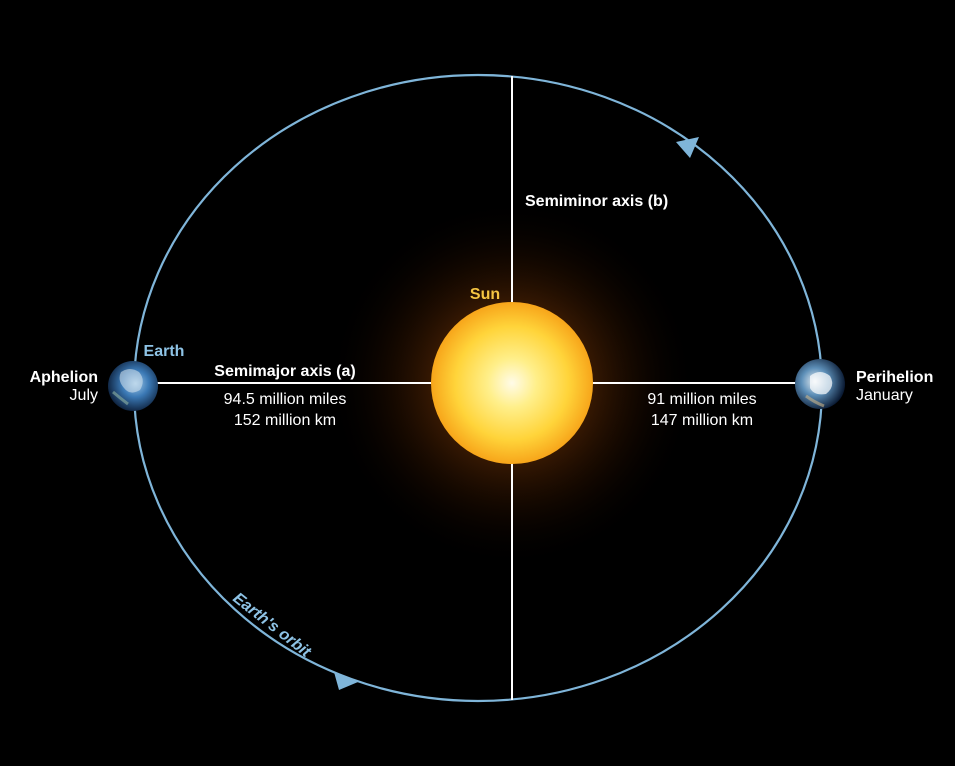 The height and width of the screenshot is (766, 955). I want to click on aphelion-label: Aphelion, so click(64, 377).